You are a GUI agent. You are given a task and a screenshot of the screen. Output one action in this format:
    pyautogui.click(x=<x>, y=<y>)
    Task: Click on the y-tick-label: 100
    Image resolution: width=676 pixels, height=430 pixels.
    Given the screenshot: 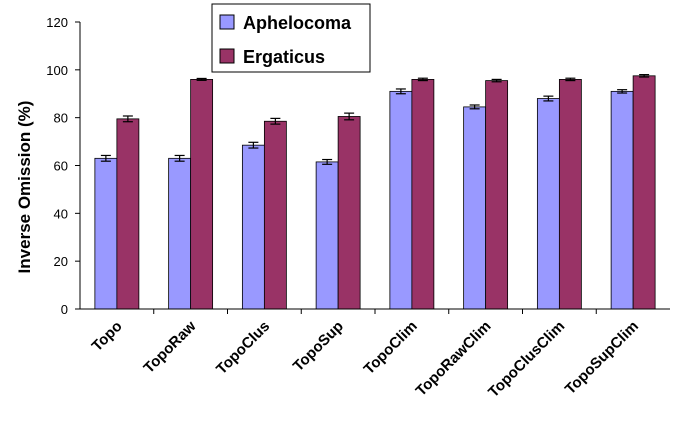 What is the action you would take?
    pyautogui.click(x=57, y=70)
    